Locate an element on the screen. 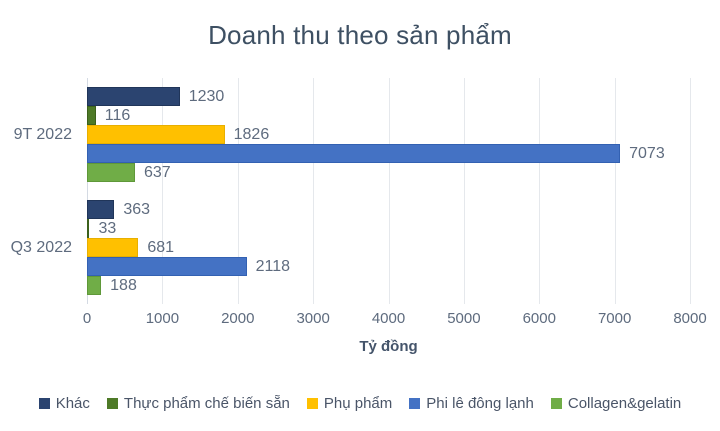  bar-value-label: 188 is located at coordinates (123, 285).